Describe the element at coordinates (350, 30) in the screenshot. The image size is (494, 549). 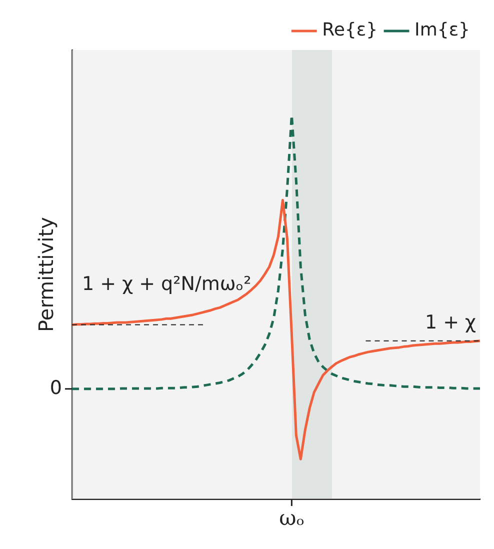
I see `legend-label: Re{ε}` at that location.